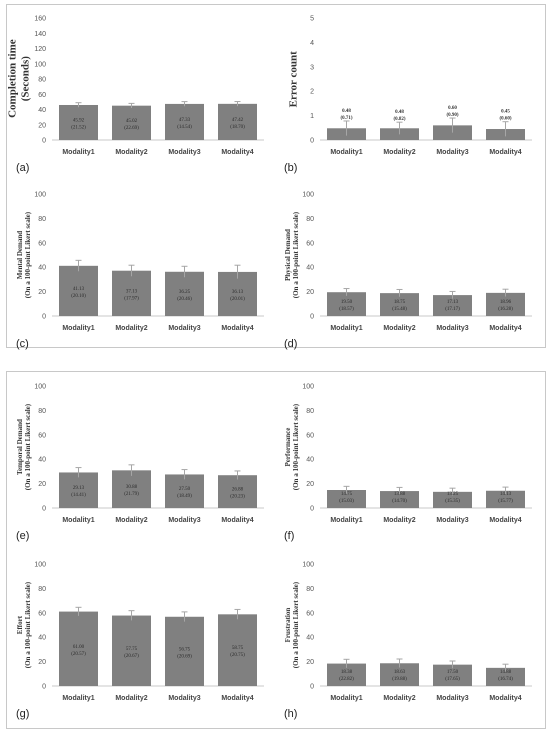 This screenshot has width=550, height=731. I want to click on data-label-mean: 19.50, so click(347, 302).